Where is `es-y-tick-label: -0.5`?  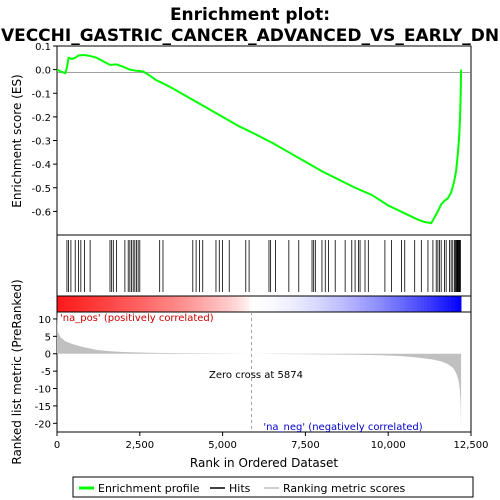
es-y-tick-label: -0.5 is located at coordinates (41, 189).